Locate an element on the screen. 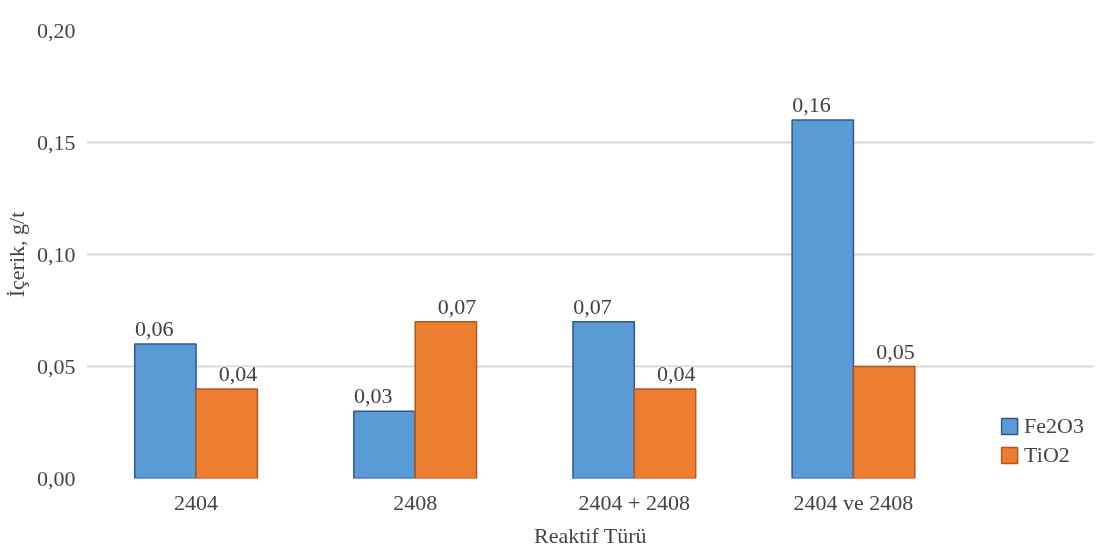 Image resolution: width=1099 pixels, height=550 pixels. data-label: 0,03 is located at coordinates (373, 396).